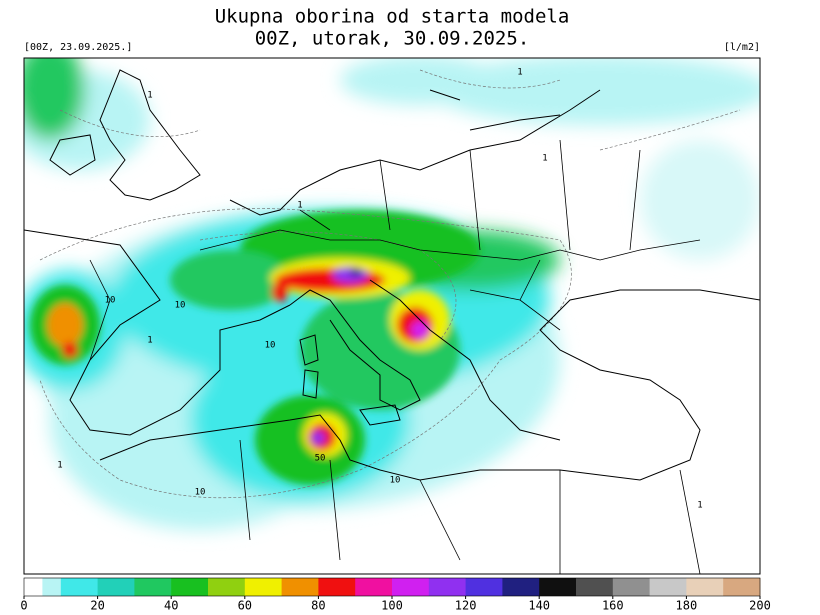 Image resolution: width=820 pixels, height=615 pixels. Describe the element at coordinates (23, 606) in the screenshot. I see `colorbar-tick-label: 0` at that location.